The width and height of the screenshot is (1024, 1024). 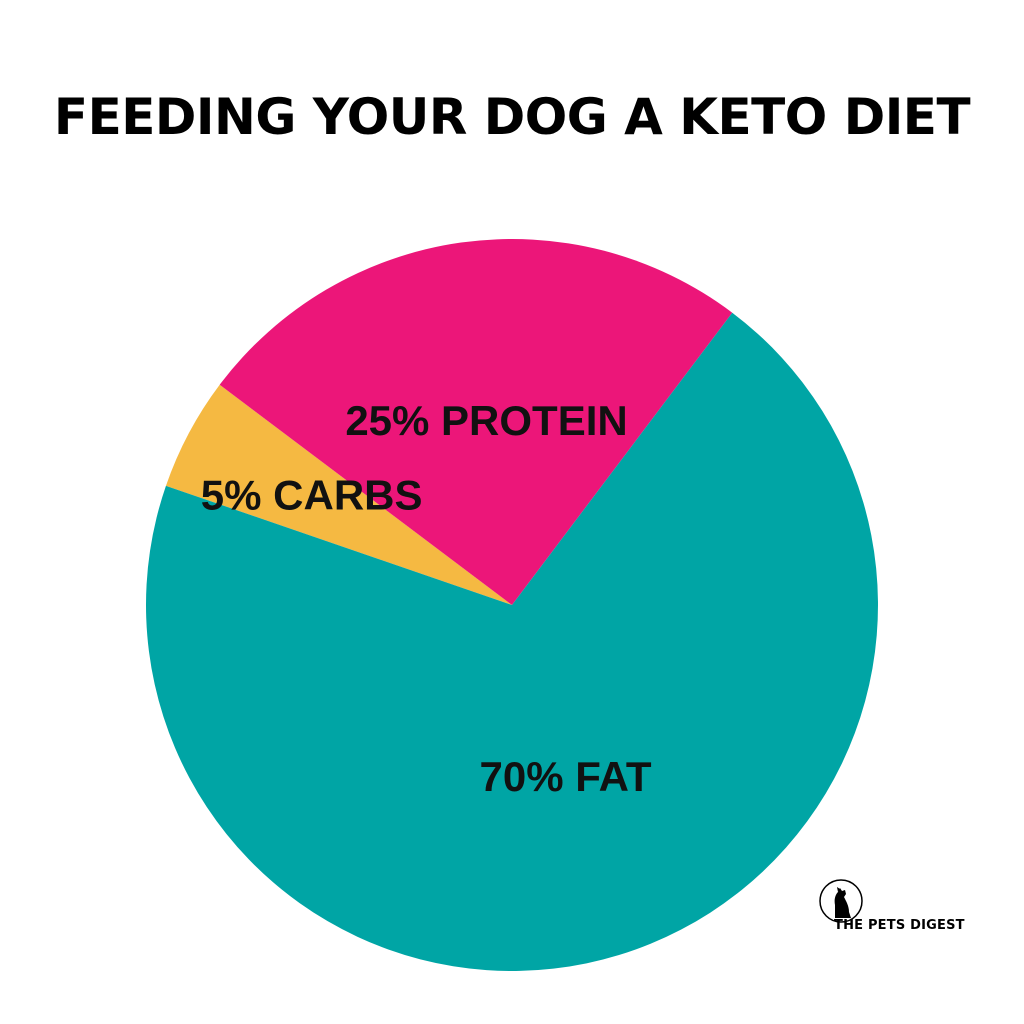 What do you see at coordinates (899, 925) in the screenshot?
I see `brand-name: THE PETS DIGEST` at bounding box center [899, 925].